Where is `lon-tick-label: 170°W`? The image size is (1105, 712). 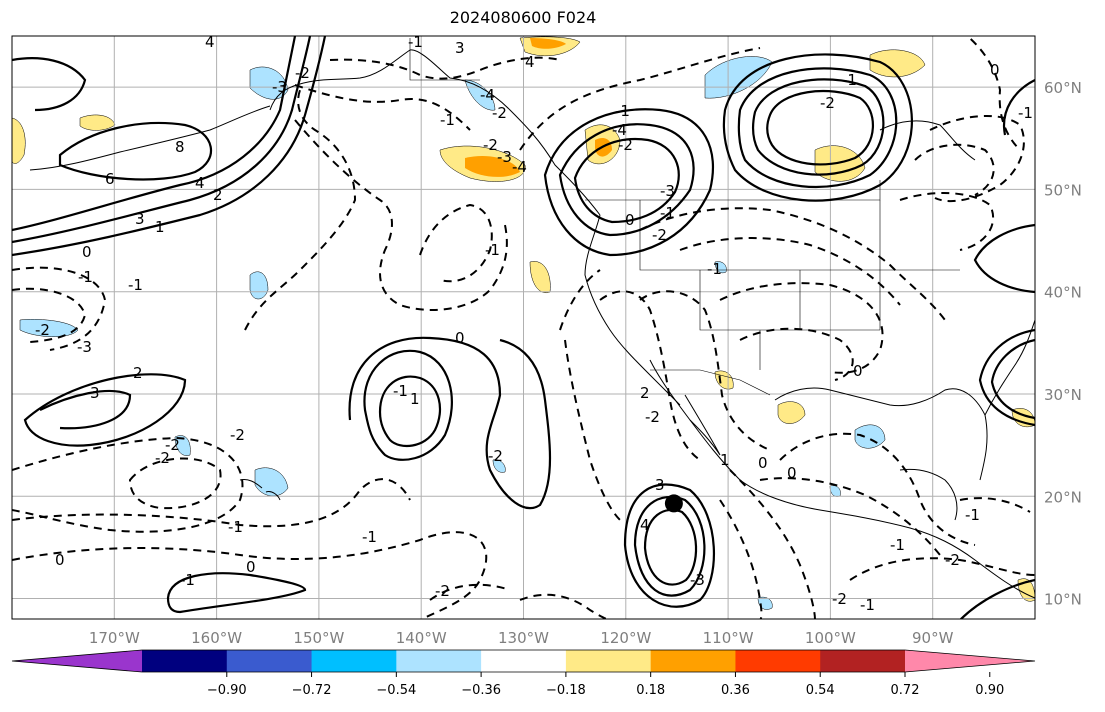
lon-tick-label: 170°W is located at coordinates (114, 638).